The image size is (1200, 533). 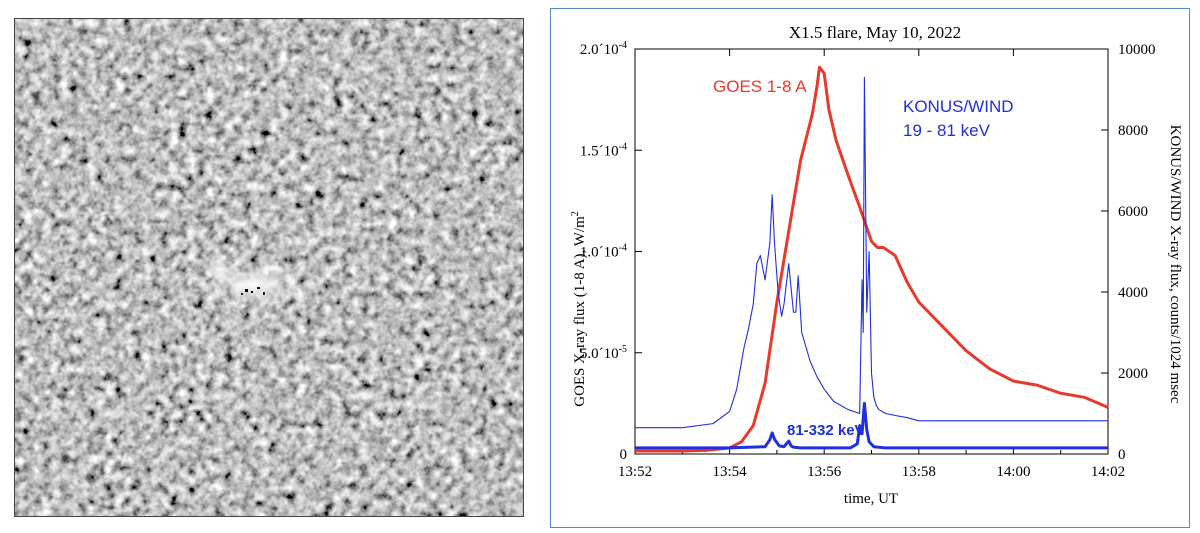 I want to click on y-right-tick-label: 2000, so click(x=1133, y=374).